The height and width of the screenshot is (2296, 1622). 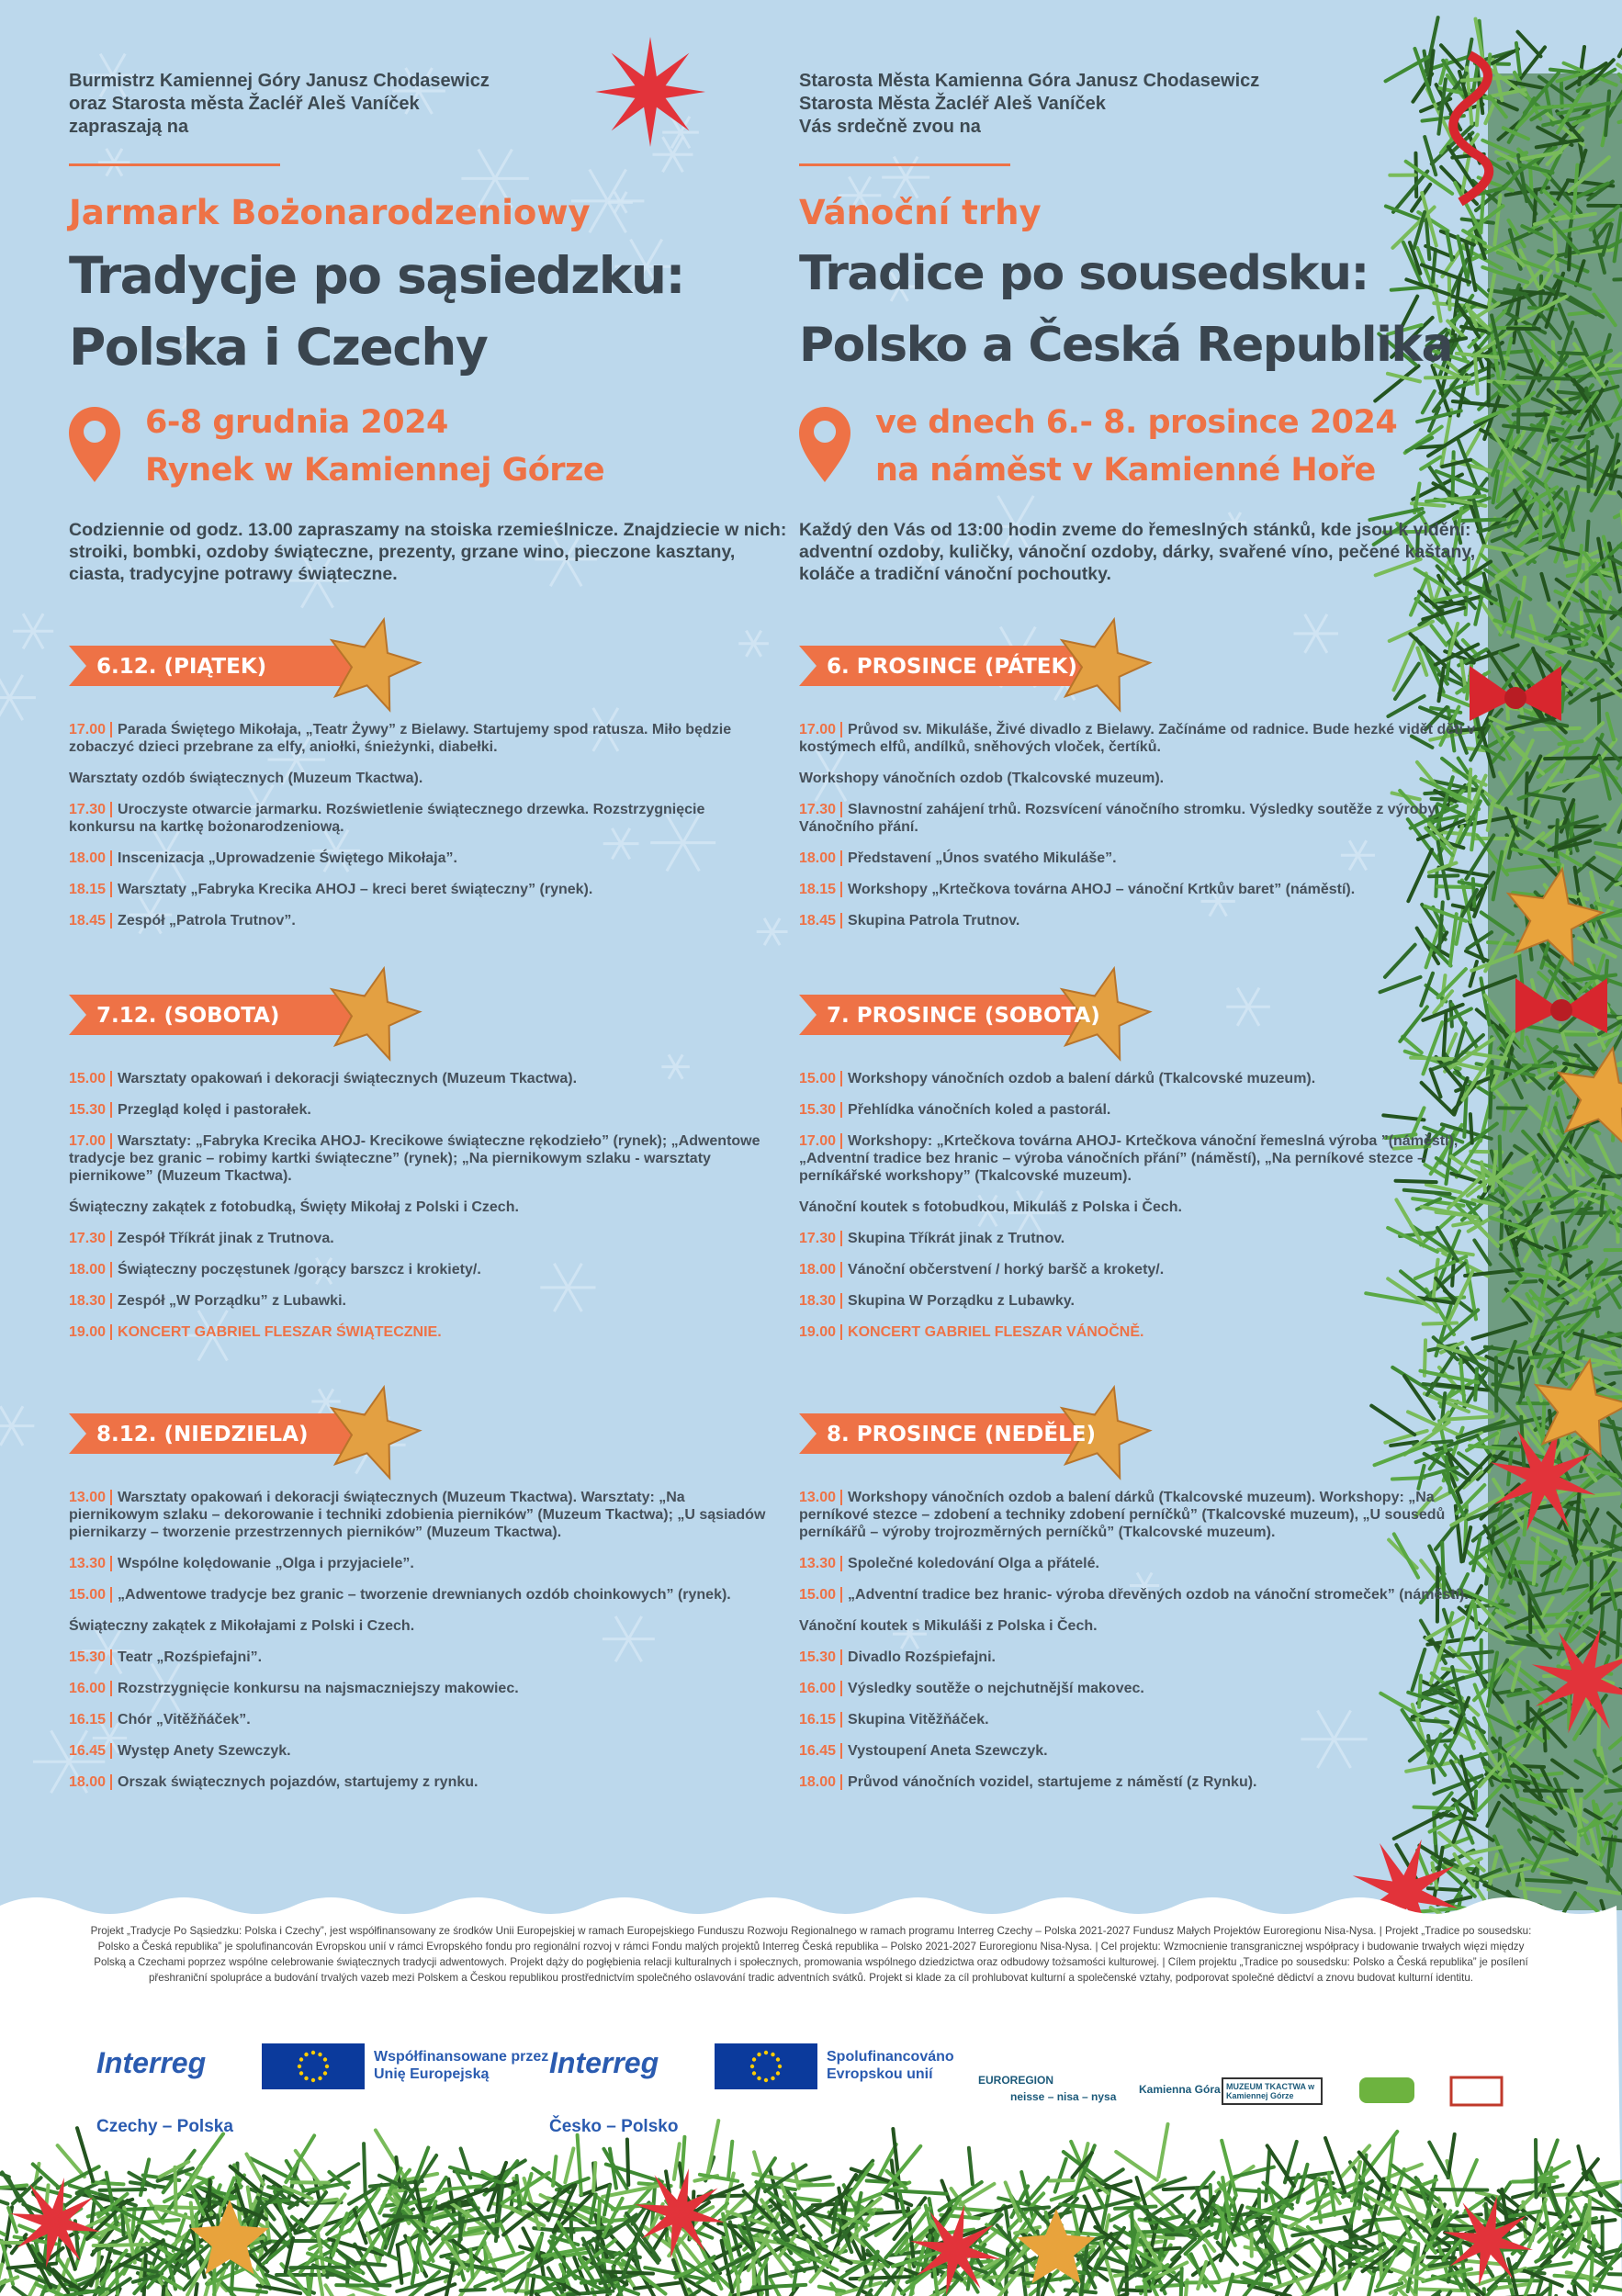 I want to click on day-label: 8. PROSINCE (NEDĚLE), so click(x=962, y=1434).